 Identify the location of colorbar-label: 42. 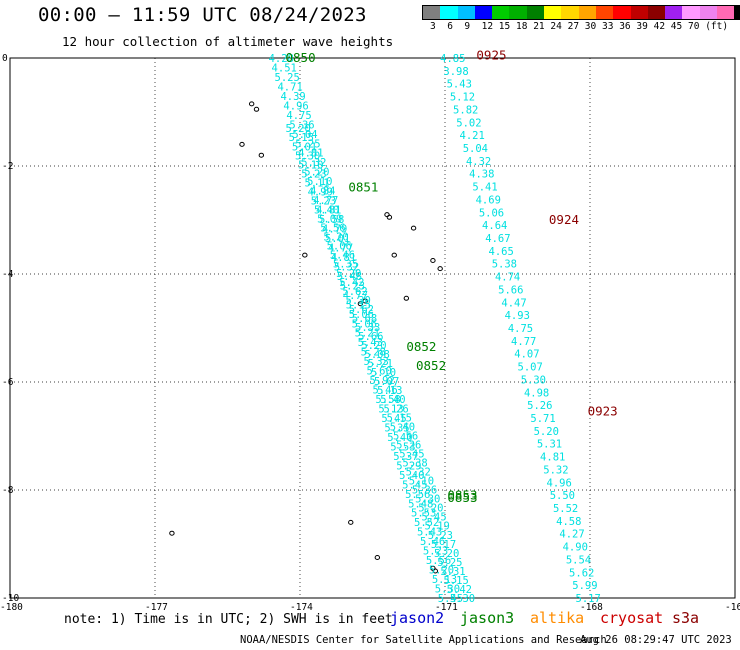
(659, 26).